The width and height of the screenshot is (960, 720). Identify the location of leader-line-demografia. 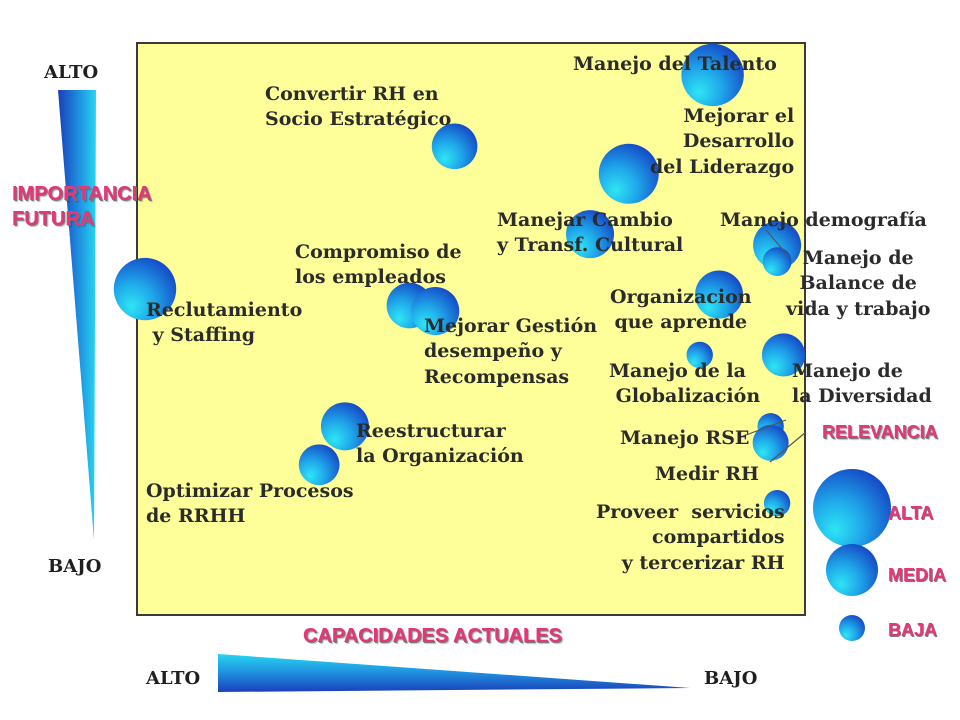
(778, 244).